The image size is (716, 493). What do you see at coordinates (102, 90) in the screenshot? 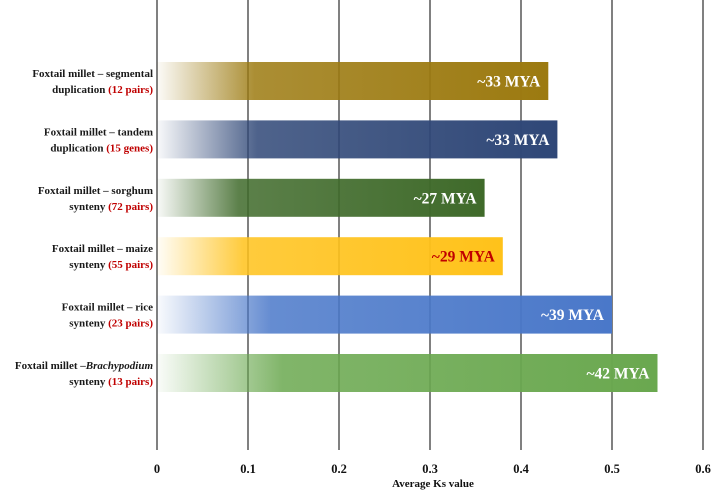
I see `category-label-line2: duplication (12 pairs)` at bounding box center [102, 90].